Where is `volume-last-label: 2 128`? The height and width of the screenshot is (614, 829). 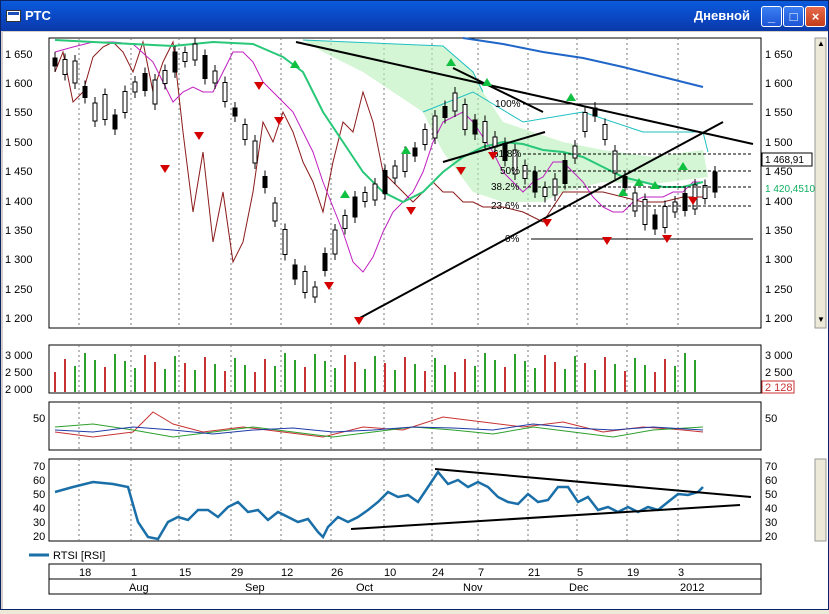 volume-last-label: 2 128 is located at coordinates (779, 388).